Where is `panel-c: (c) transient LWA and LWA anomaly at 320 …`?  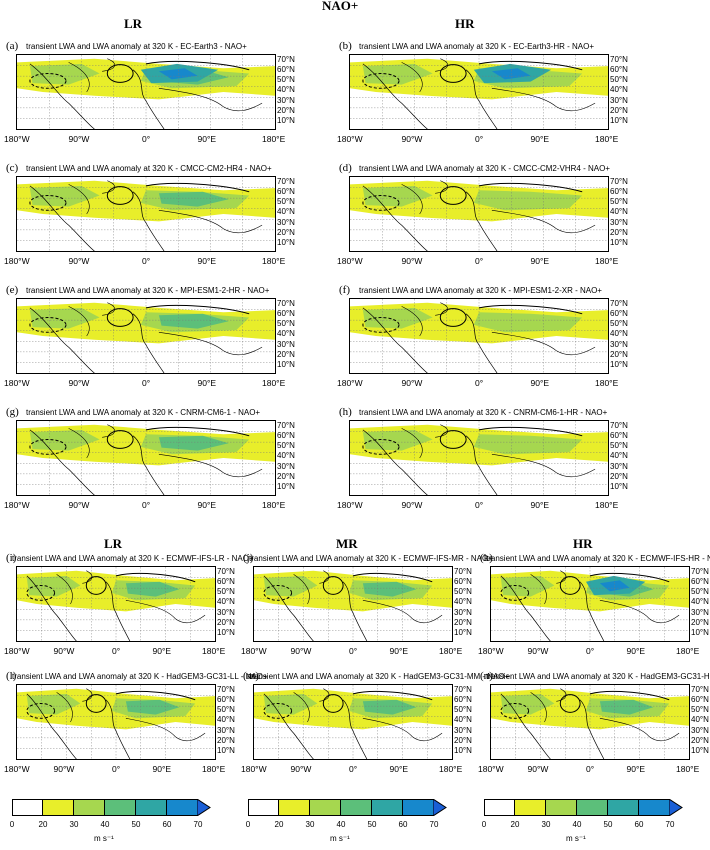
panel-c: (c) transient LWA and LWA anomaly at 320 … is located at coordinates (154, 216).